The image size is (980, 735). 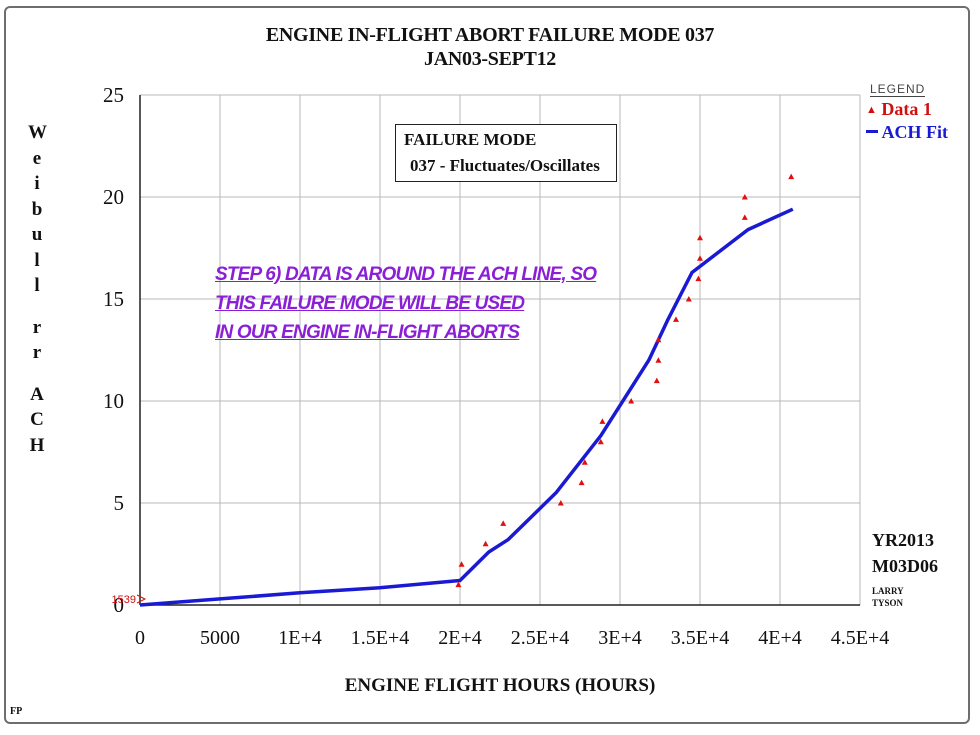 I want to click on y-axis-label-char: b, so click(x=37, y=209).